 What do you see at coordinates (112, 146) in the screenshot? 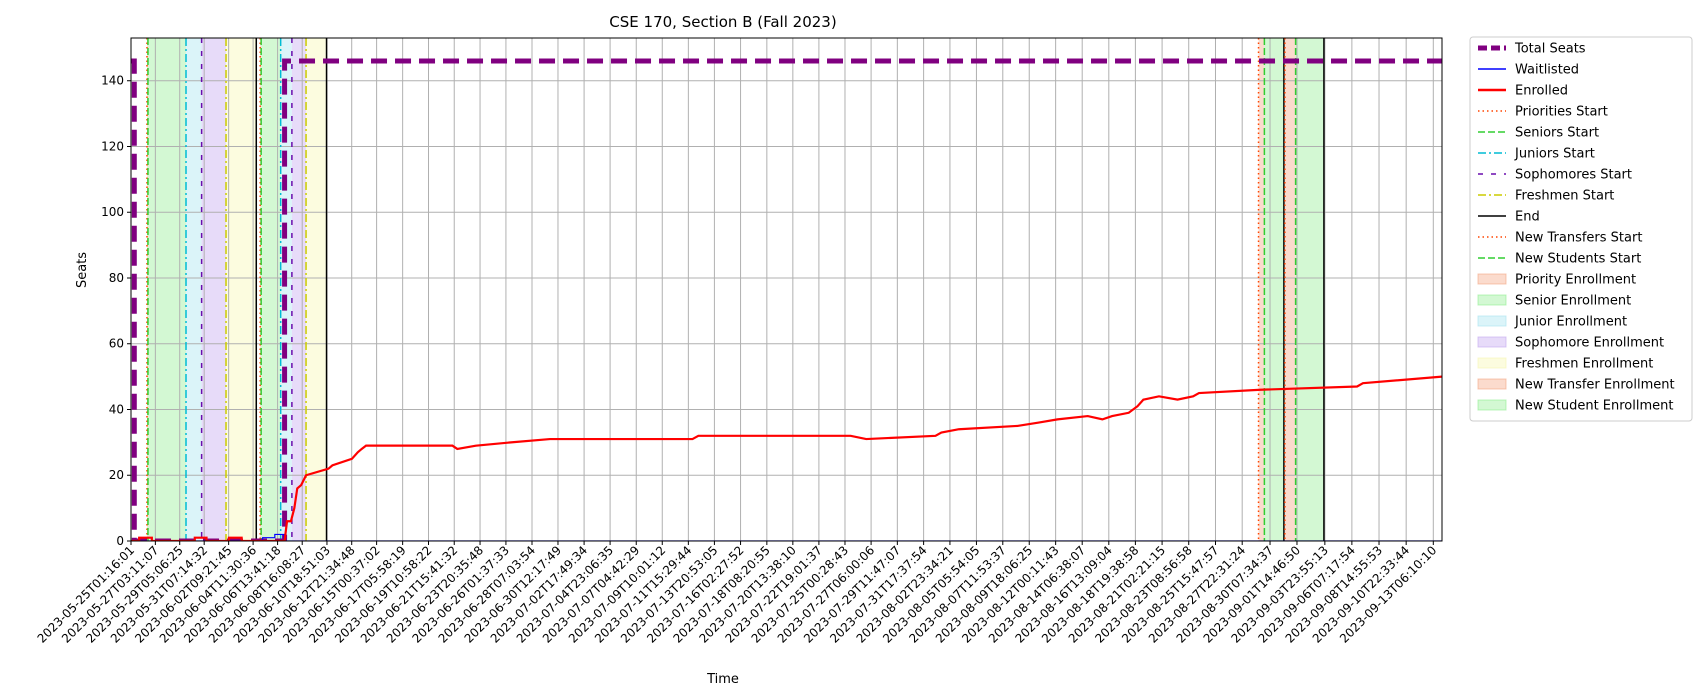
I see `y-tick-label: 120` at bounding box center [112, 146].